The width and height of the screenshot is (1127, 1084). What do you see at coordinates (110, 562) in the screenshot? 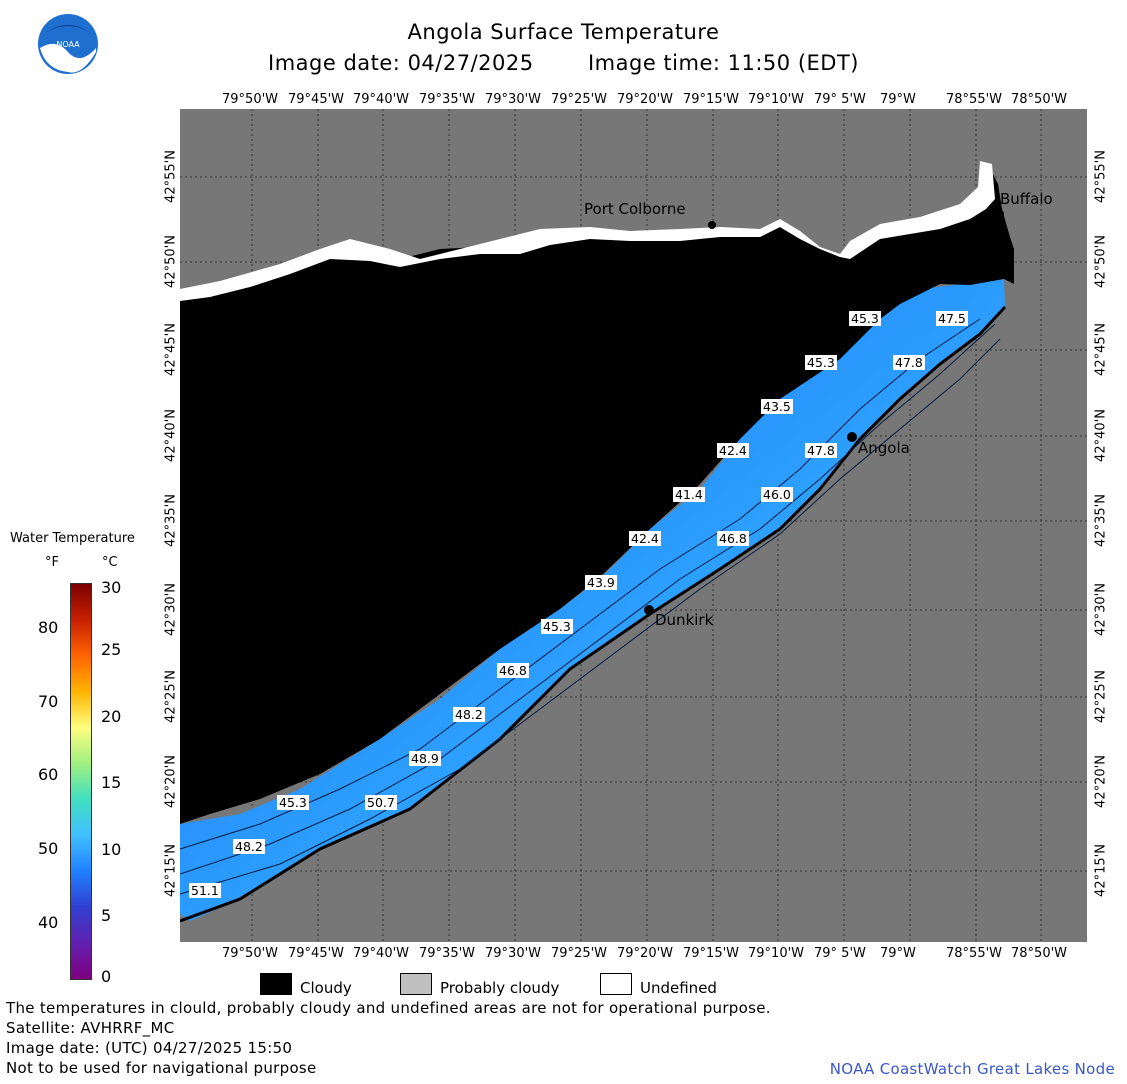
I see `colorbar-unit-c: °C` at bounding box center [110, 562].